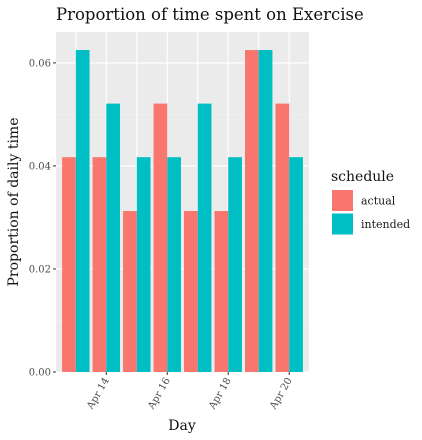 Image resolution: width=422 pixels, height=440 pixels. I want to click on legend-title: schedule, so click(362, 177).